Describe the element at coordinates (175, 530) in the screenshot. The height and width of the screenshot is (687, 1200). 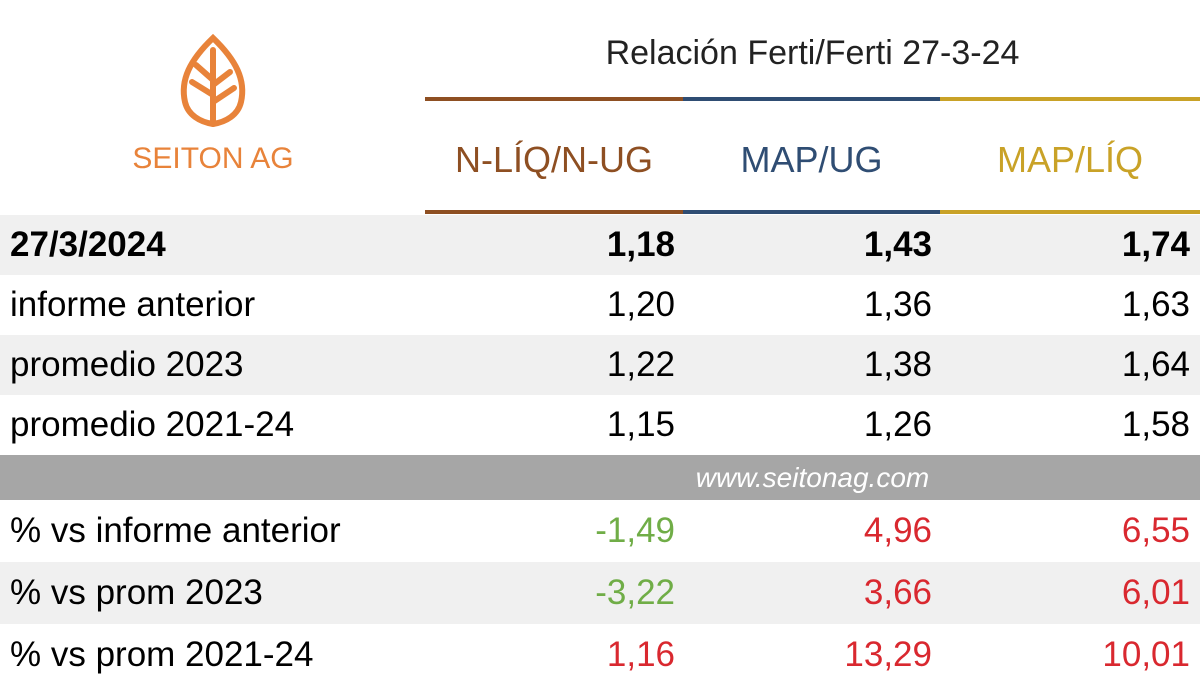
I see `row-label: % vs informe anterior` at that location.